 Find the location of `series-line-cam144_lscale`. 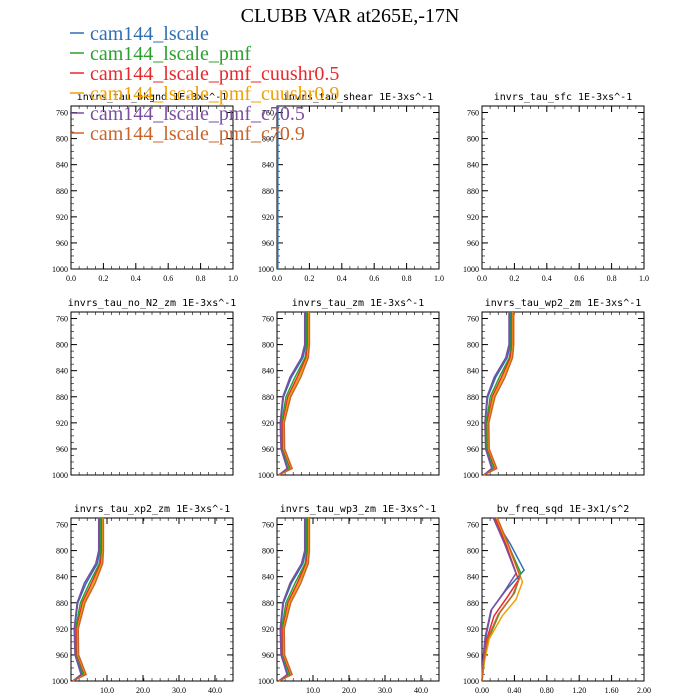

series-line-cam144_lscale is located at coordinates (503, 599).